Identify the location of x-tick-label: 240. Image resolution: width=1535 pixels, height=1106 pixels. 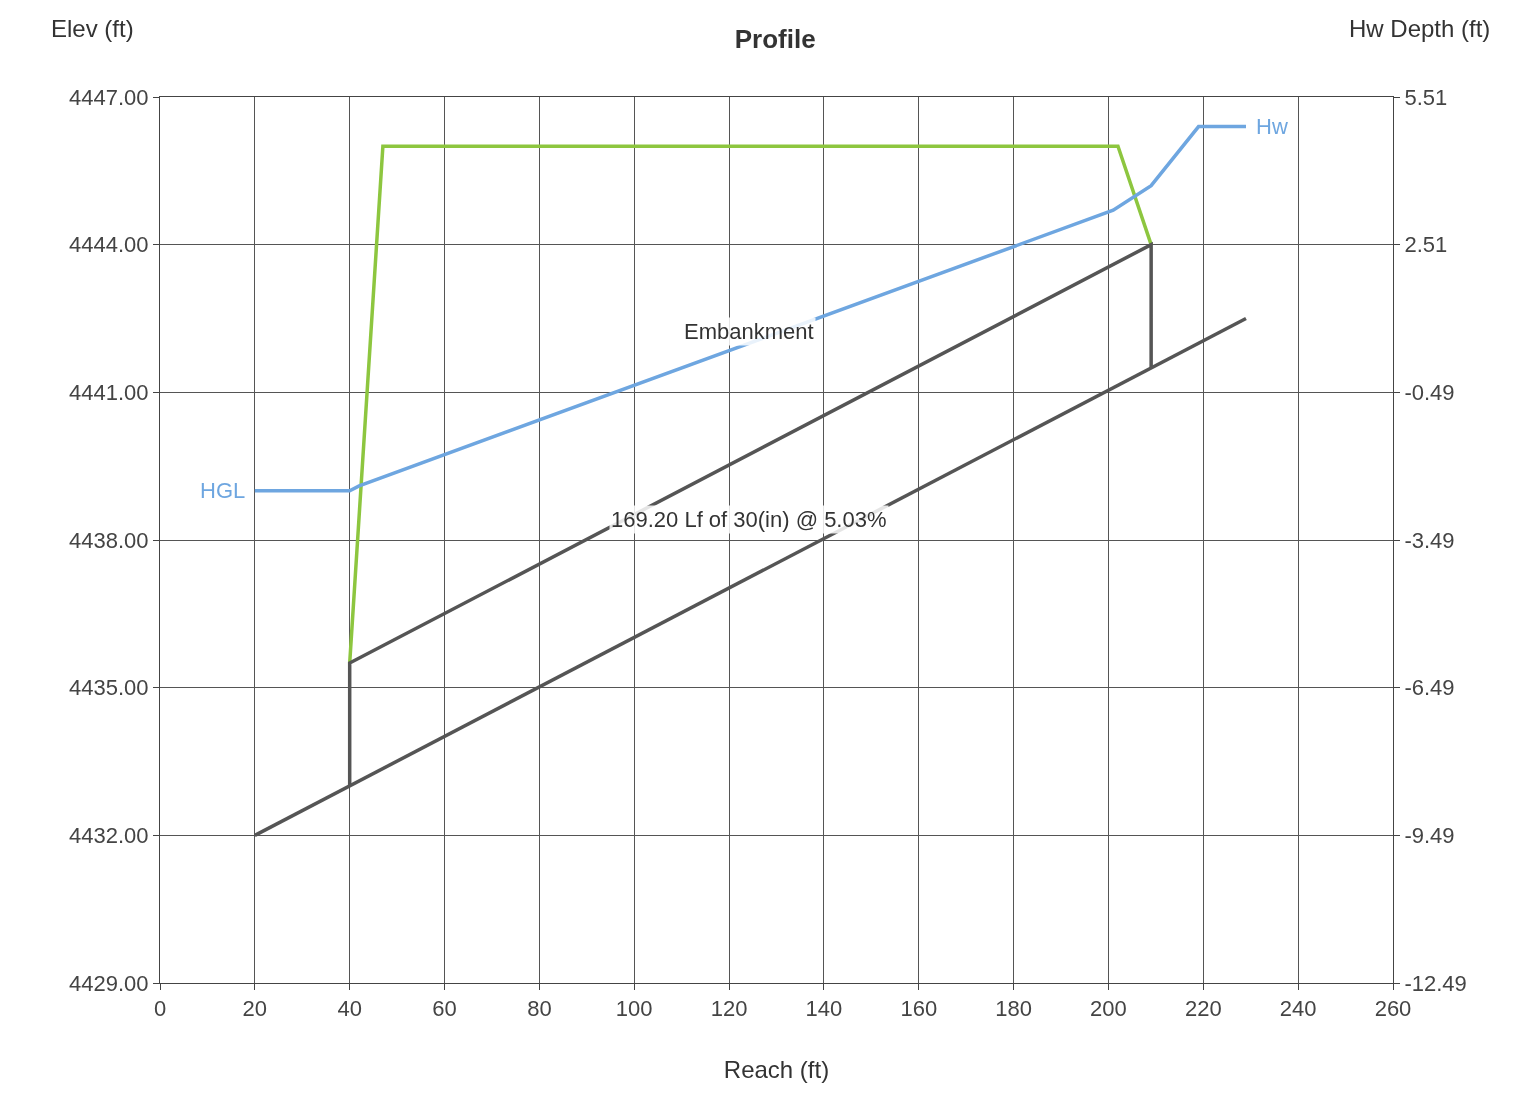
(1298, 1009).